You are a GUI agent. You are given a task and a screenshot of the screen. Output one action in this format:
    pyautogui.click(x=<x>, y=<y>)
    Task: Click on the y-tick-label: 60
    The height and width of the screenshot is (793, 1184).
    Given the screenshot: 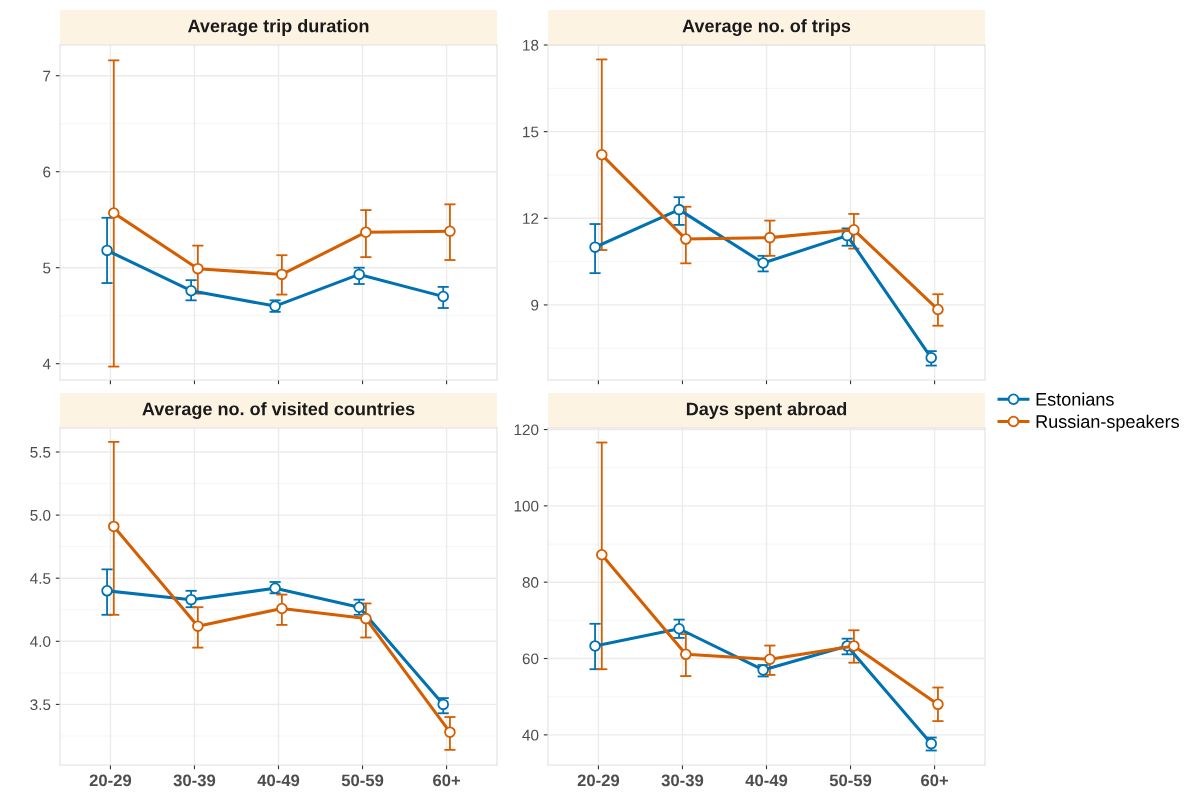 What is the action you would take?
    pyautogui.click(x=530, y=659)
    